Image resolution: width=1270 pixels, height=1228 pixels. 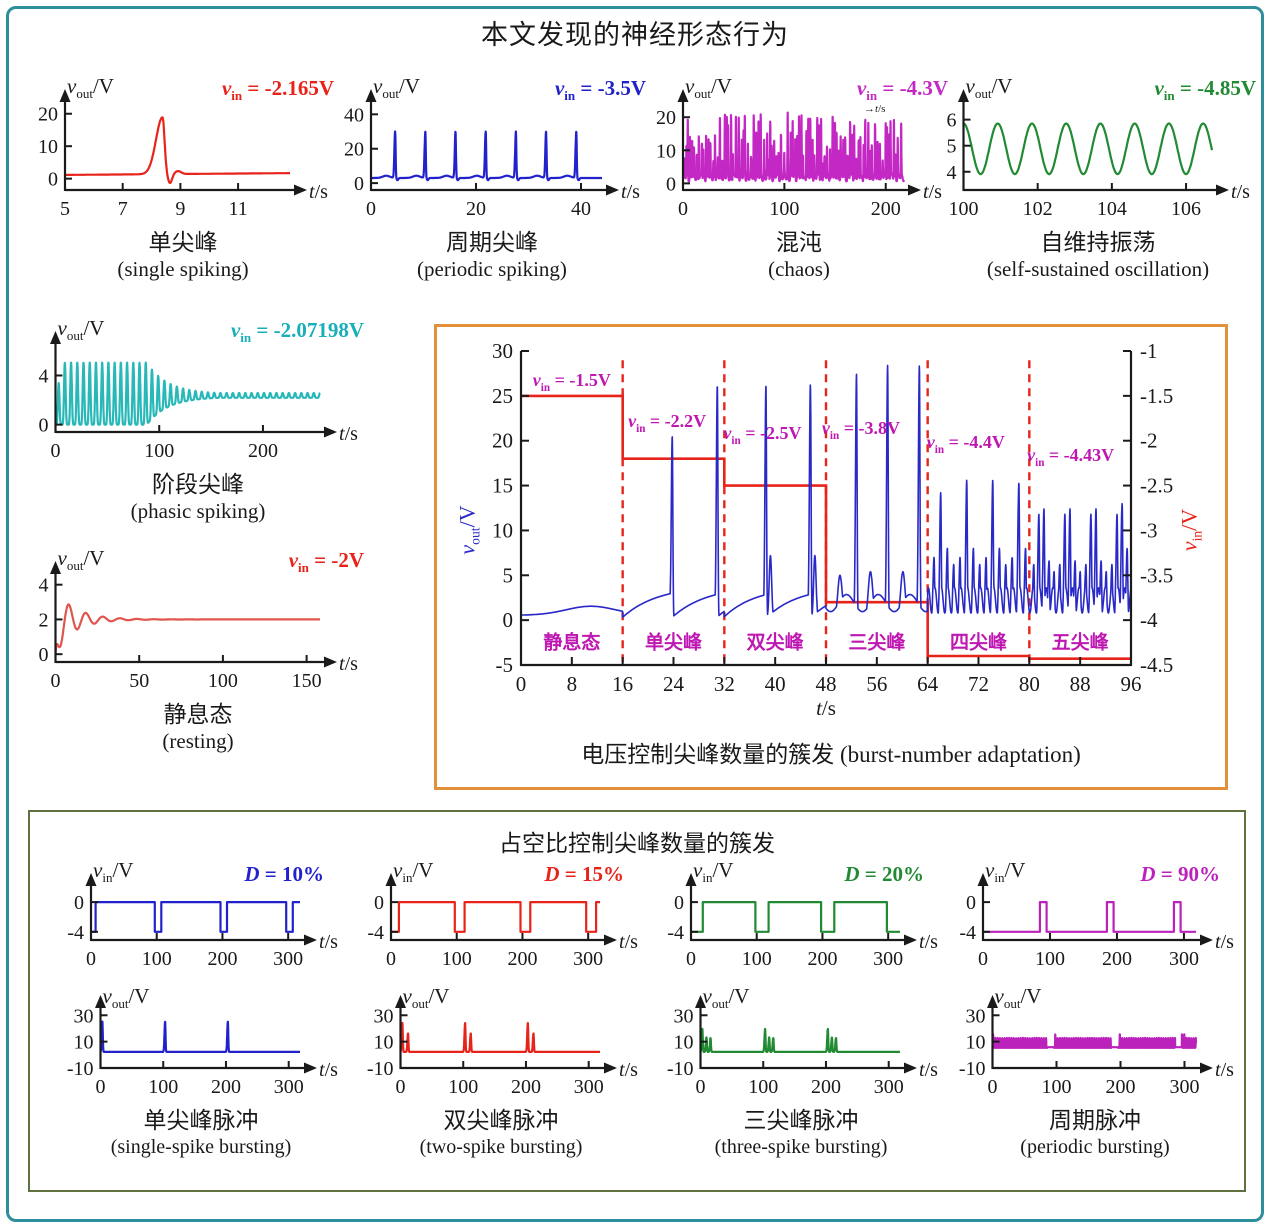 What do you see at coordinates (584, 874) in the screenshot?
I see `ann-label: D = 15%` at bounding box center [584, 874].